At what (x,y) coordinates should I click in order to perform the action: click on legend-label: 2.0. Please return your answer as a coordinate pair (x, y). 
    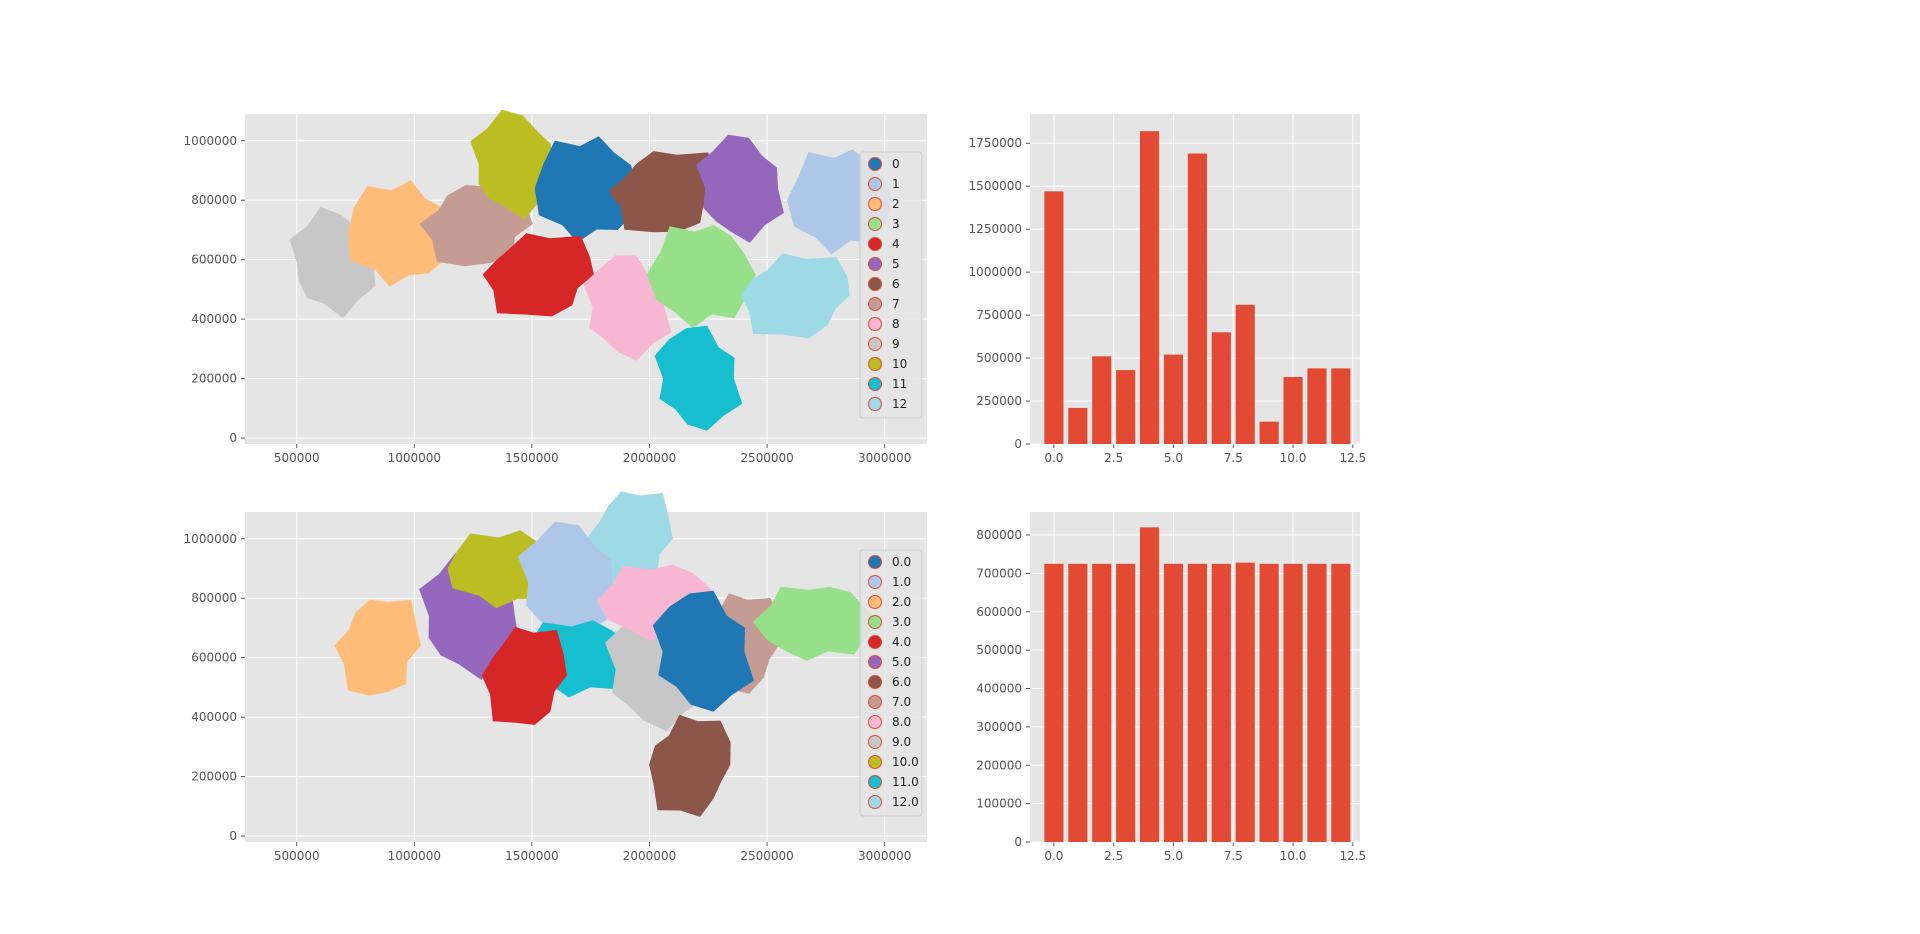
    Looking at the image, I should click on (901, 602).